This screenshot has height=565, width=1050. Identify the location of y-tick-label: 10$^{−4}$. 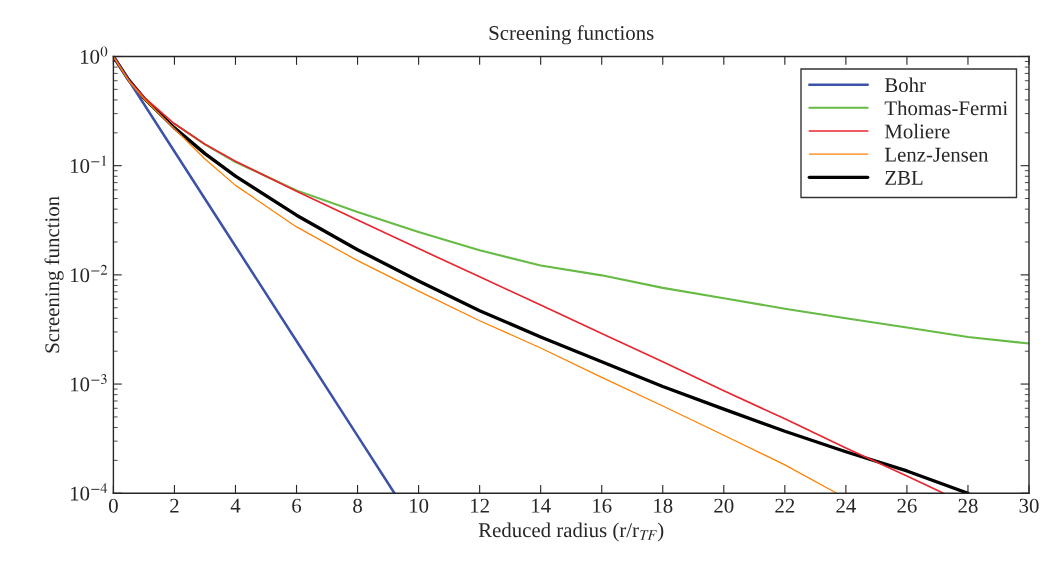
(89, 492).